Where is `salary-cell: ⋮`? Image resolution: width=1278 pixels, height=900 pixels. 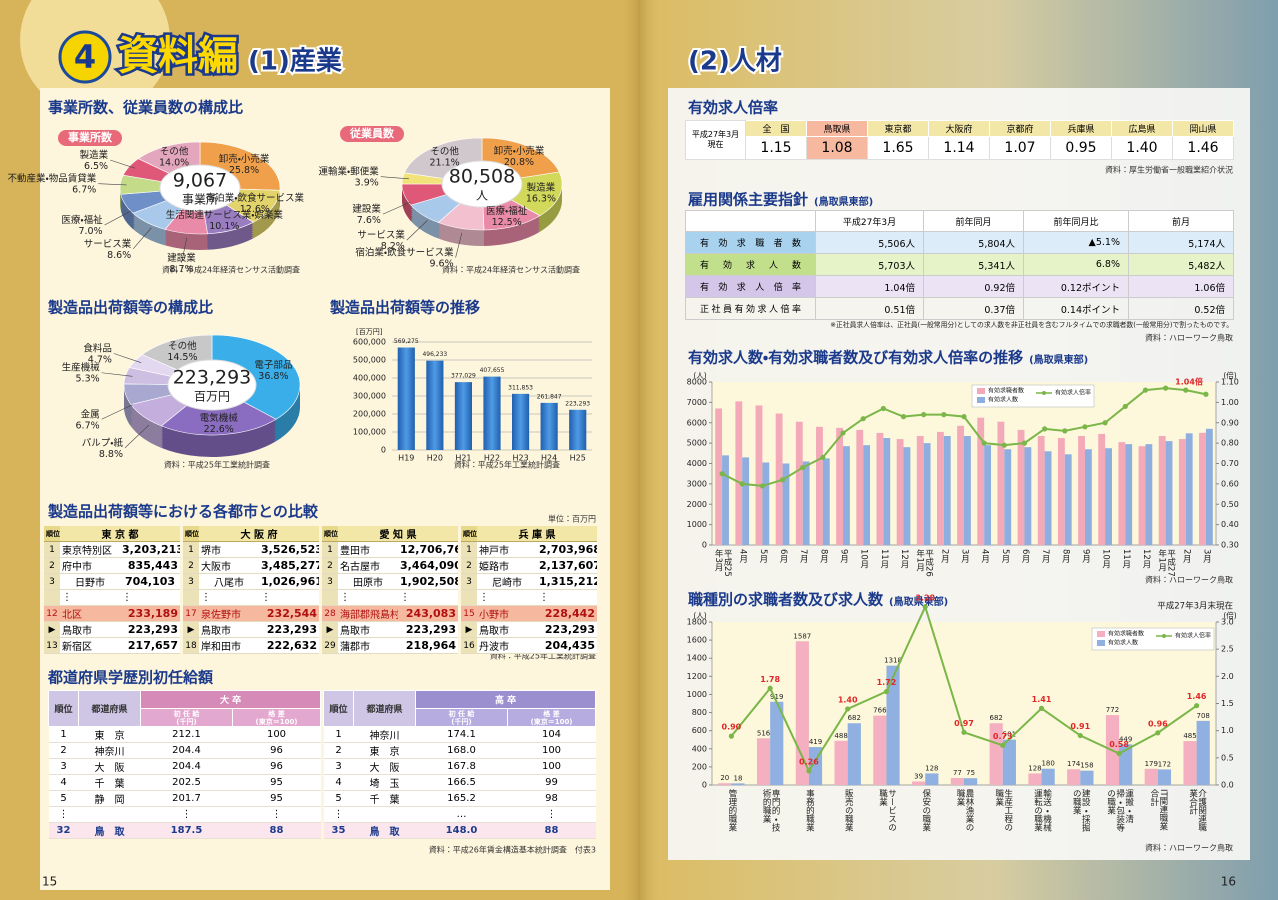 salary-cell: ⋮ is located at coordinates (186, 814).